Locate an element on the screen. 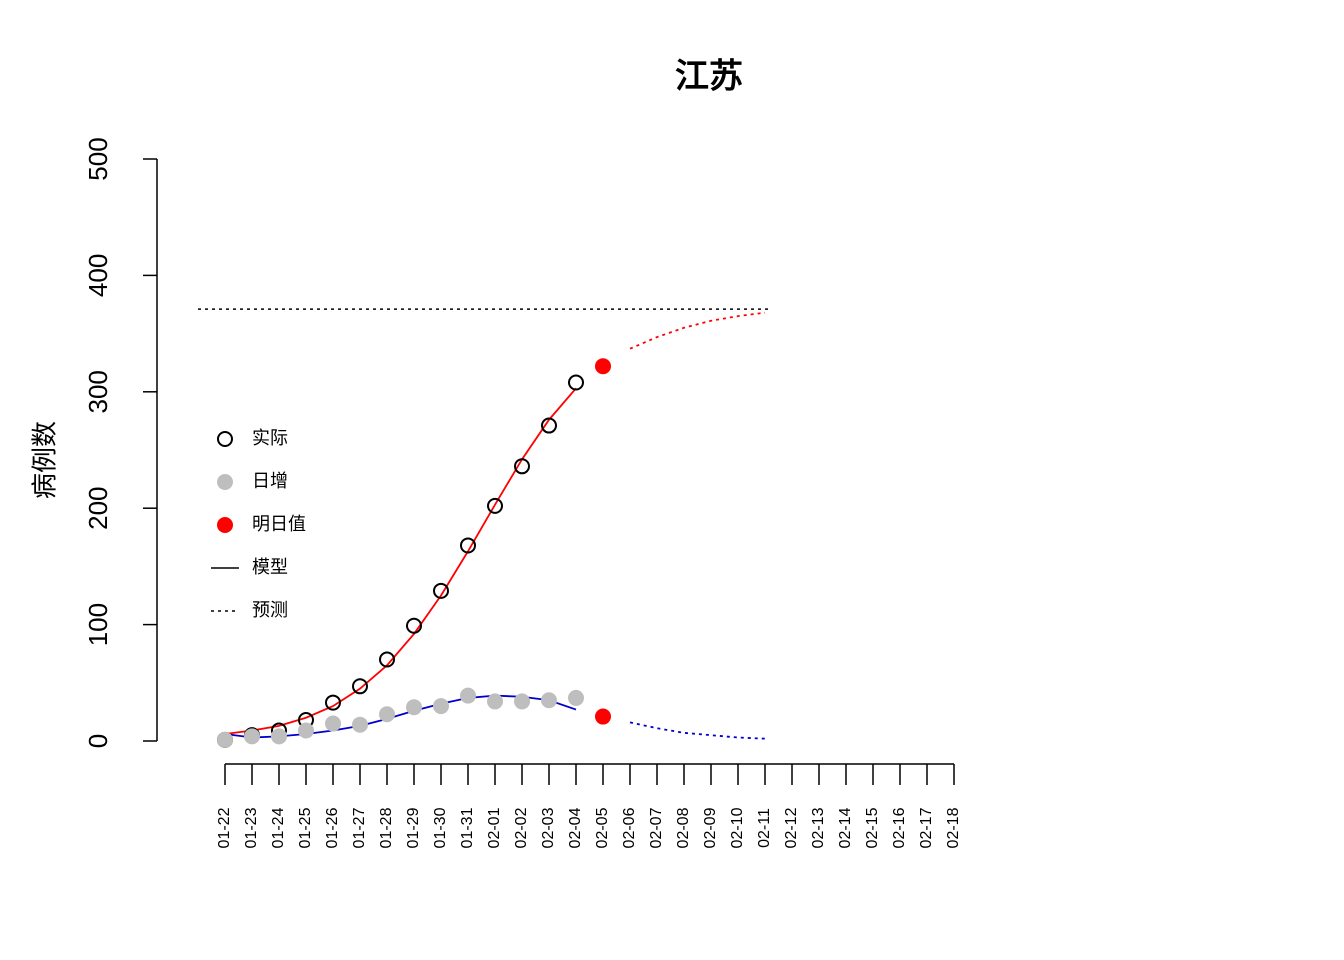 The height and width of the screenshot is (960, 1344). x-tick-label: 02-11 is located at coordinates (764, 828).